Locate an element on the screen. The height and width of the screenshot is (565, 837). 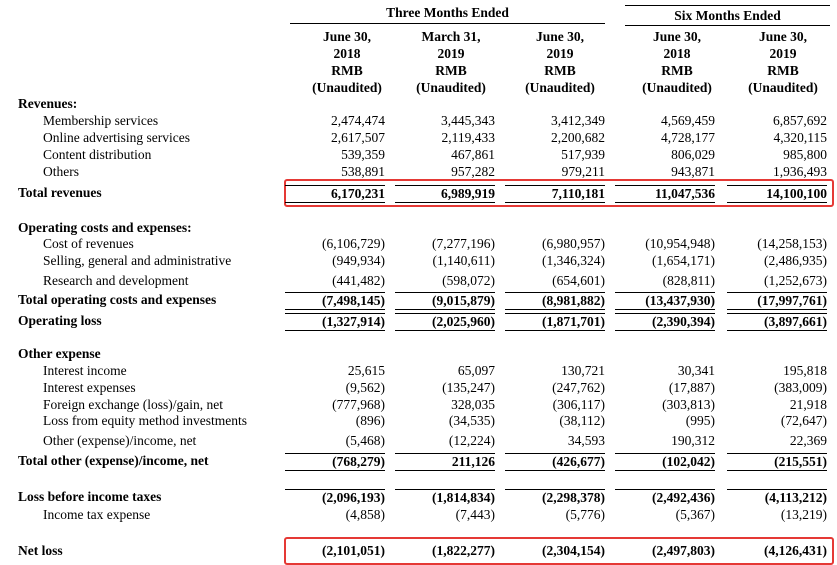
line-item-label: Cost of revenues is located at coordinates (88, 243).